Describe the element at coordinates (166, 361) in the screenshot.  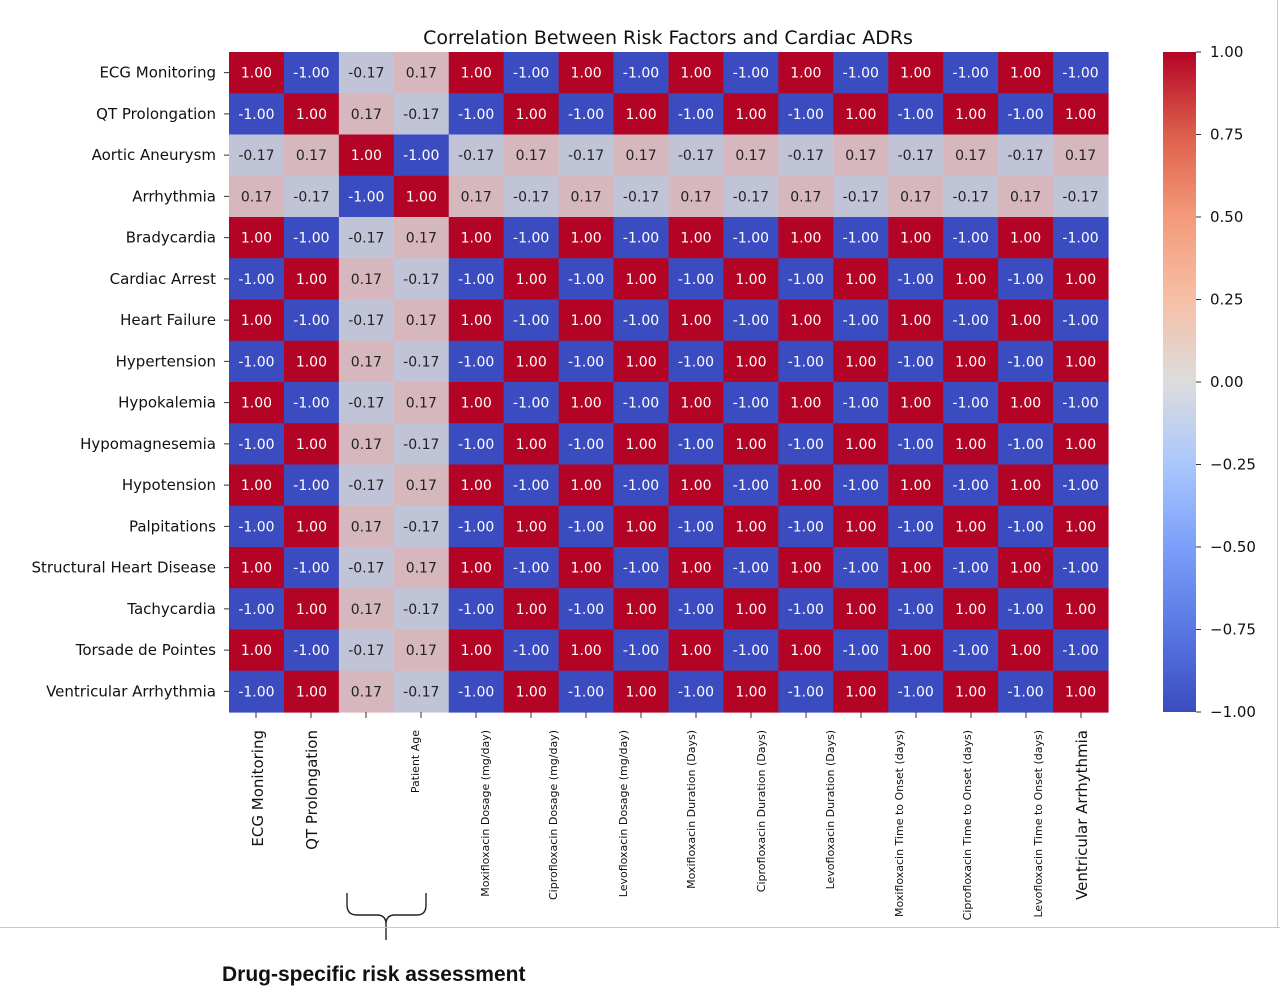
I see `row-label: Hypertension` at that location.